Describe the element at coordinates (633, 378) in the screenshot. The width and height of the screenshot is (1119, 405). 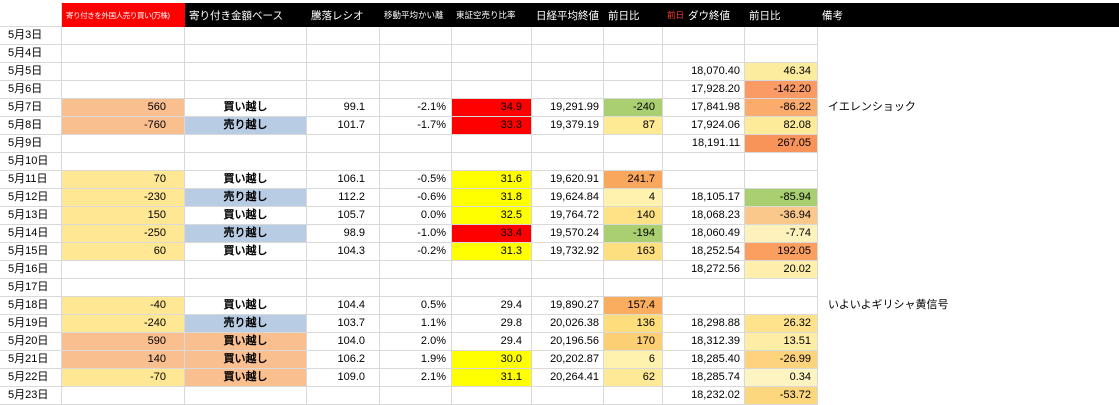
I see `cell-nchg: 62` at that location.